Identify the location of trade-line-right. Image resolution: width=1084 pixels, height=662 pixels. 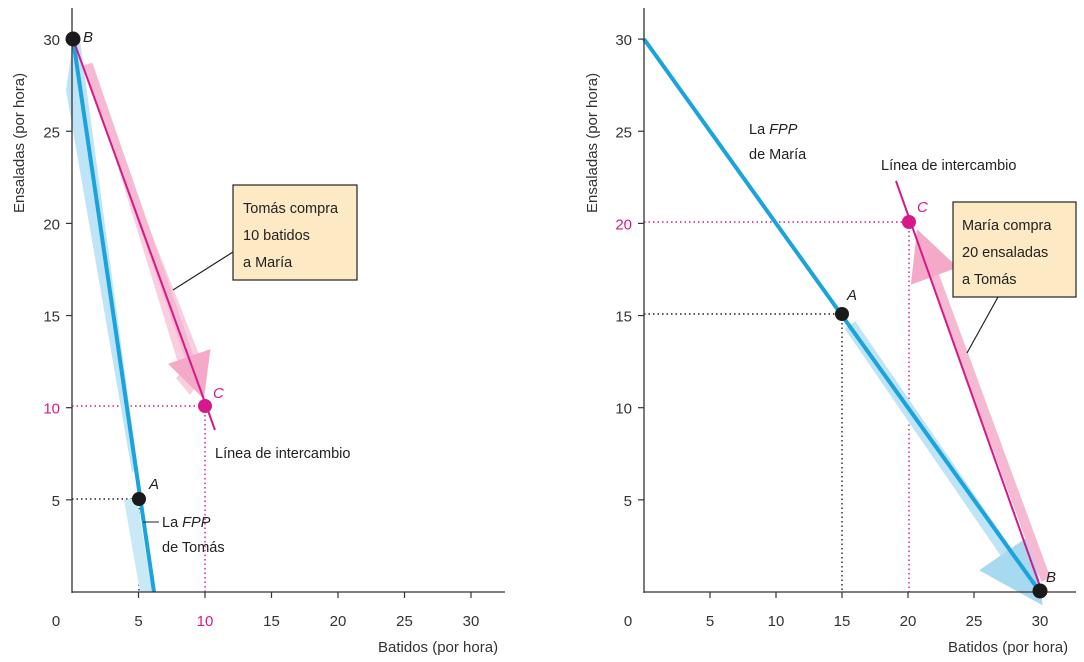
(969, 386).